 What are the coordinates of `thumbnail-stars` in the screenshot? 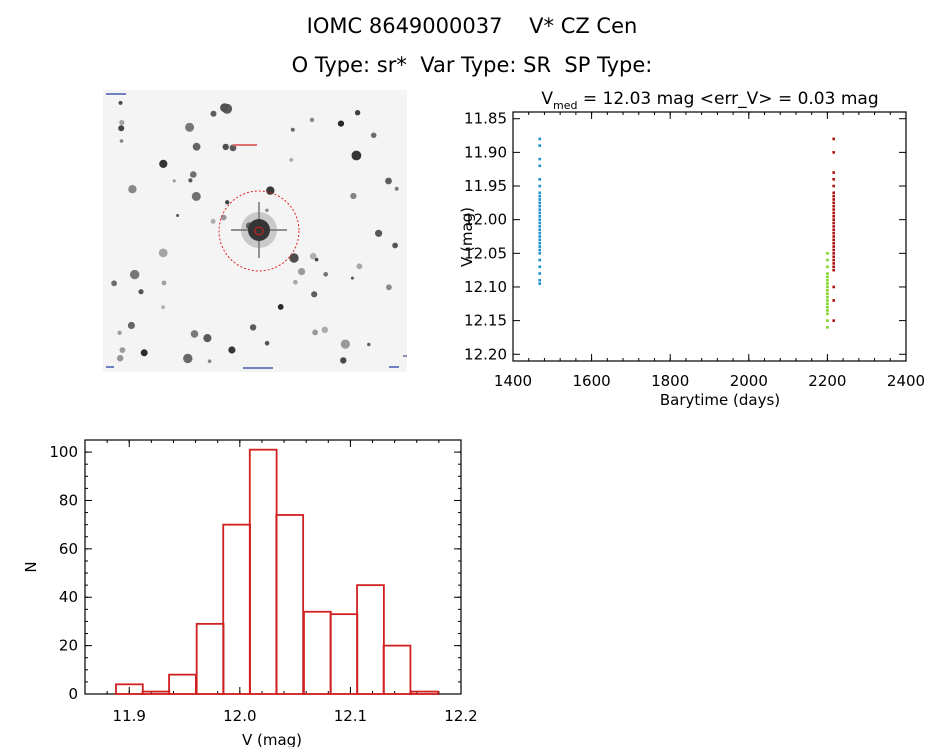 It's located at (255, 232).